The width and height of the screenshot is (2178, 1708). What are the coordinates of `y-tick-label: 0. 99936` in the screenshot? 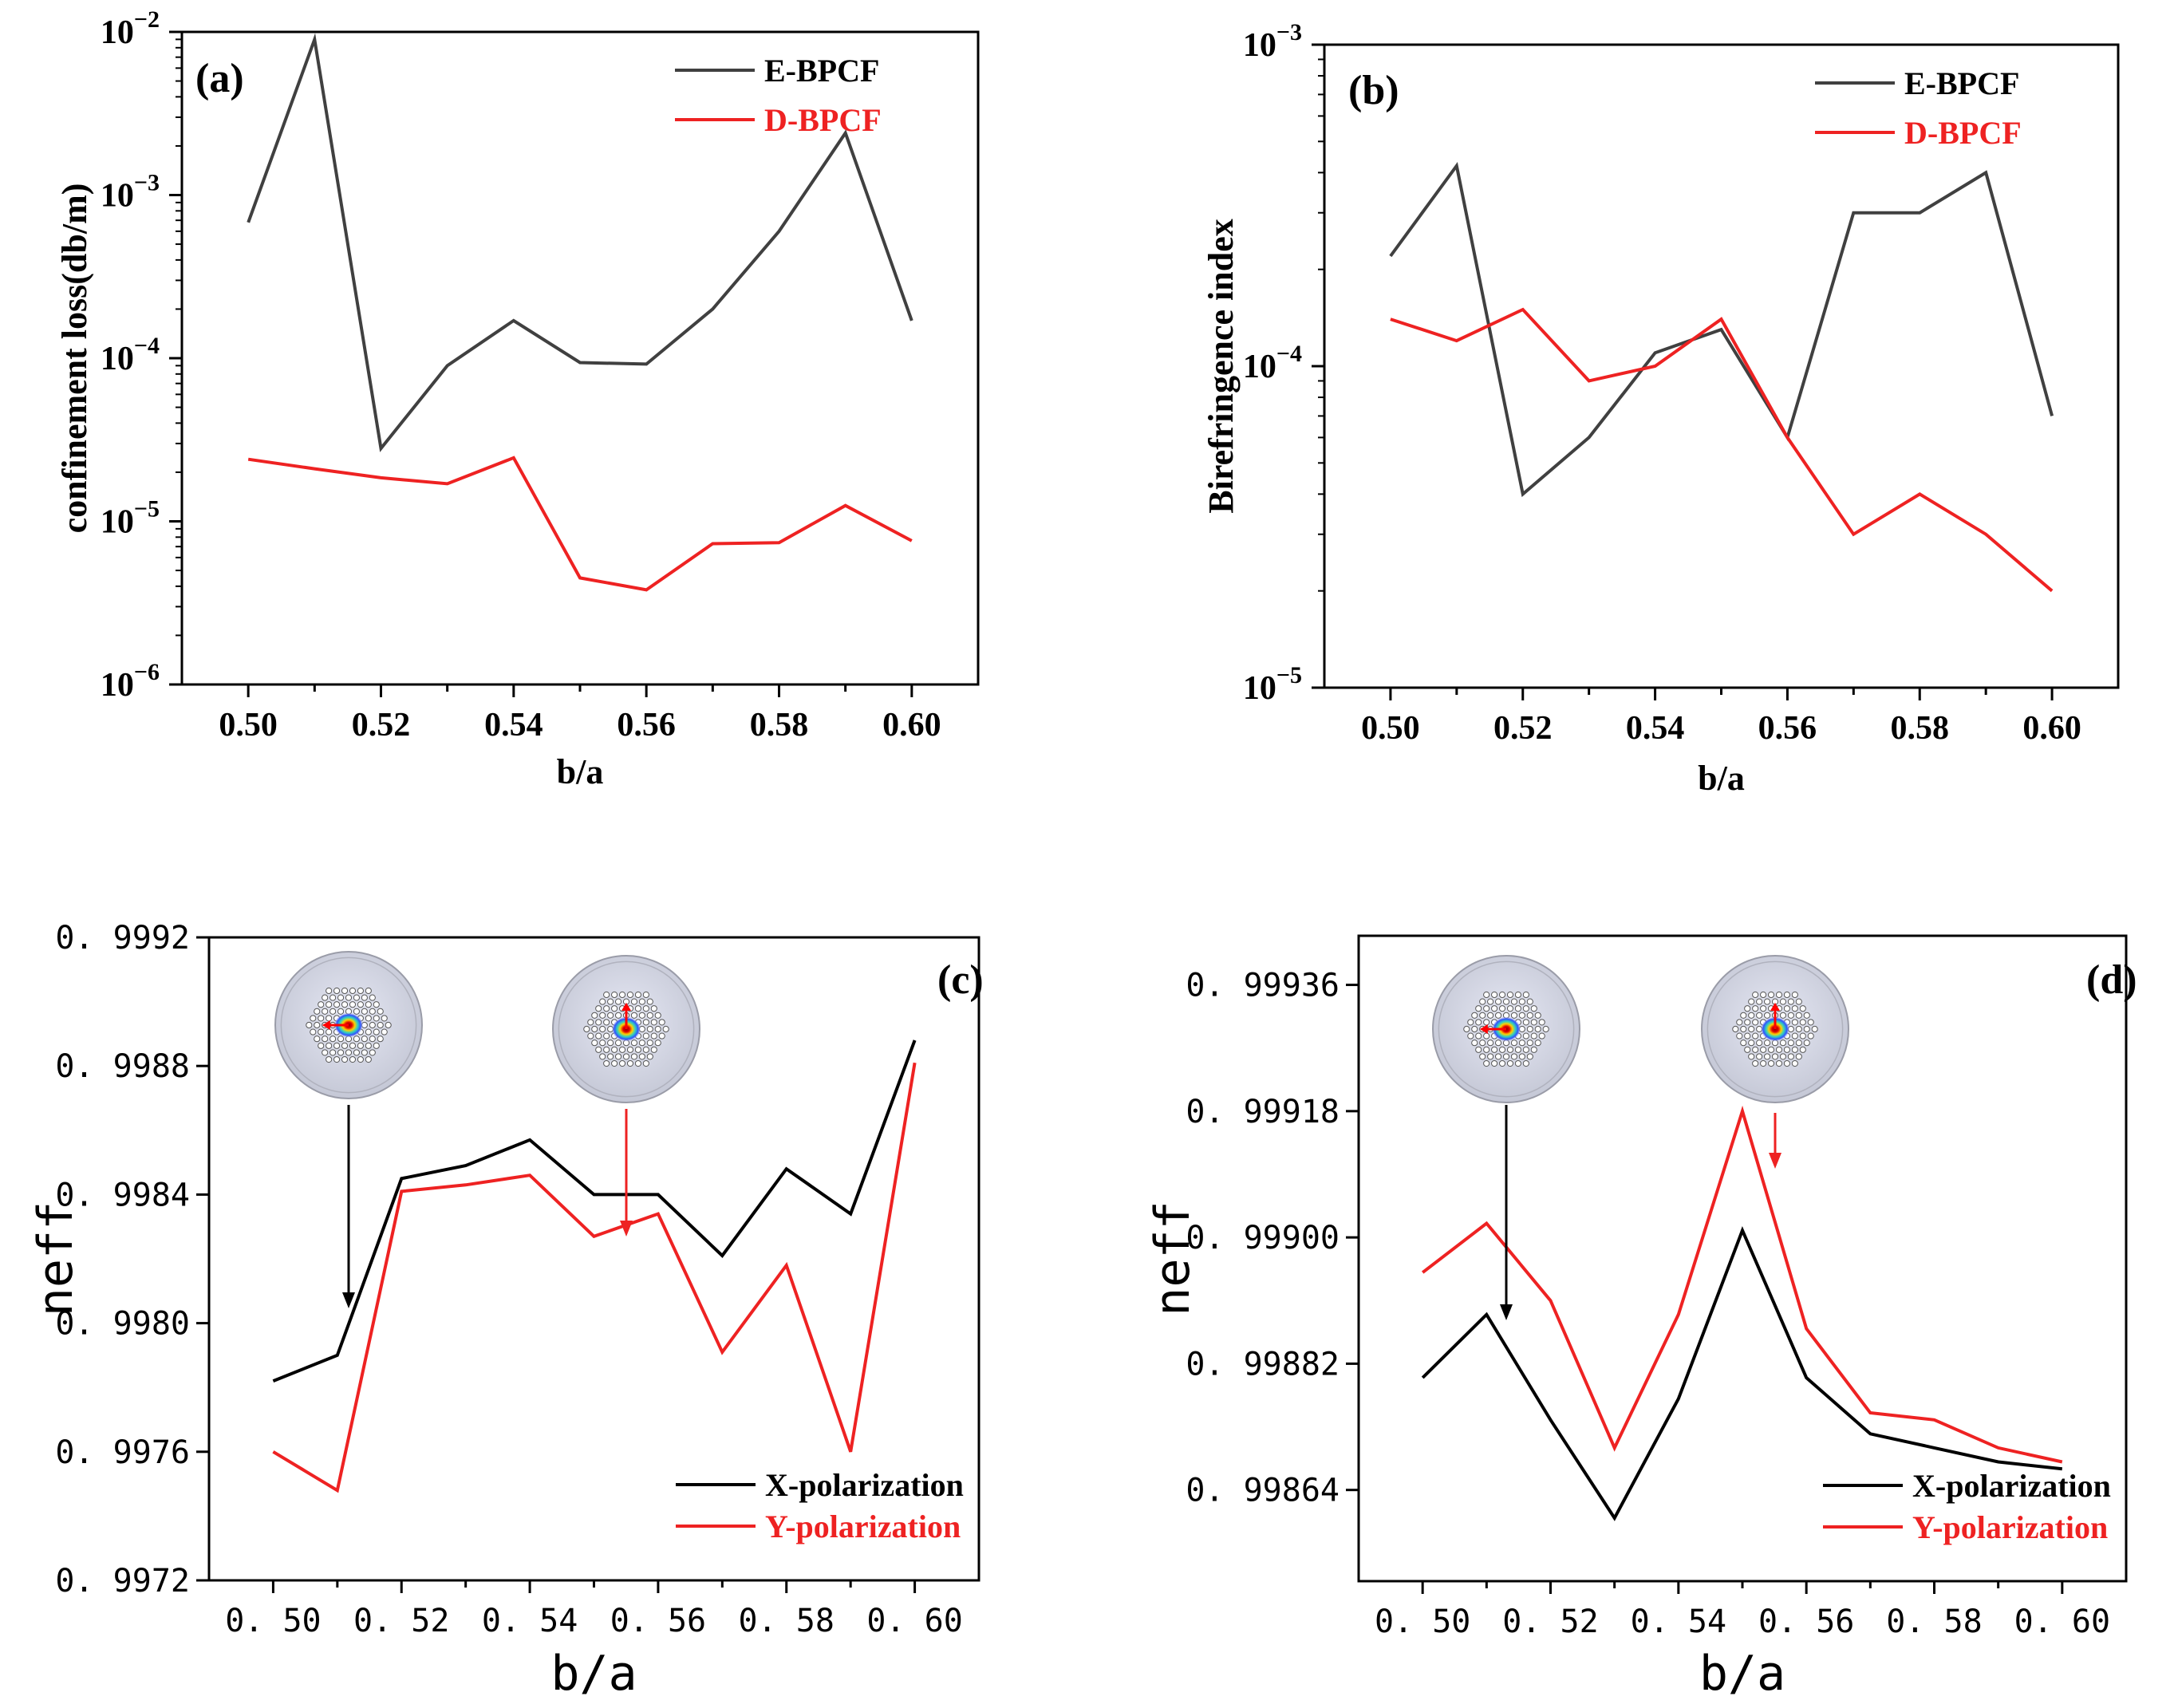 It's located at (1263, 986).